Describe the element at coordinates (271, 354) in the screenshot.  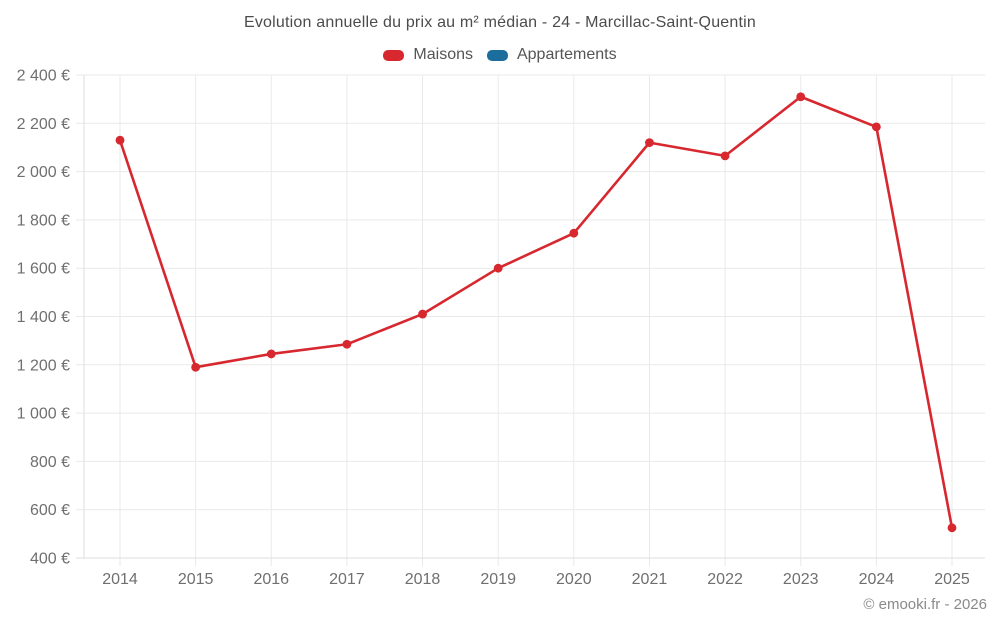
I see `data-point-maisons-2016` at that location.